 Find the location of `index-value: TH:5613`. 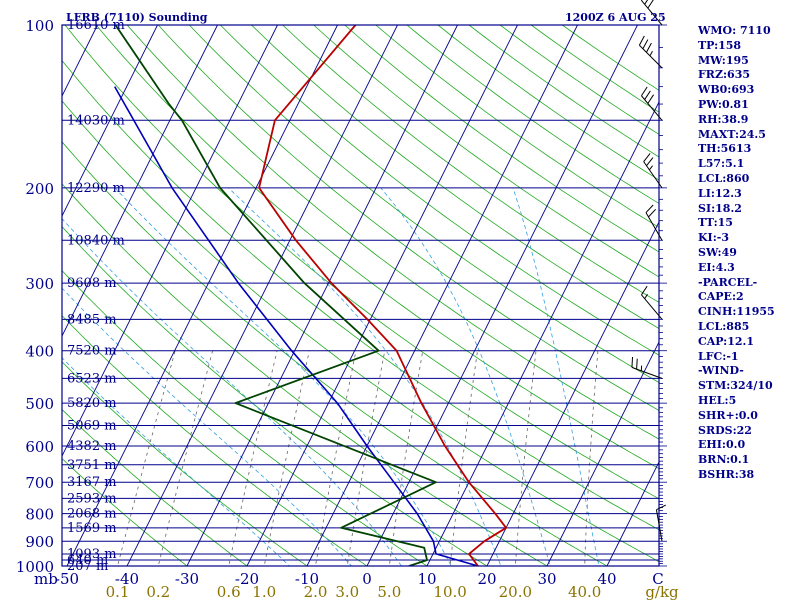

index-value: TH:5613 is located at coordinates (724, 149).